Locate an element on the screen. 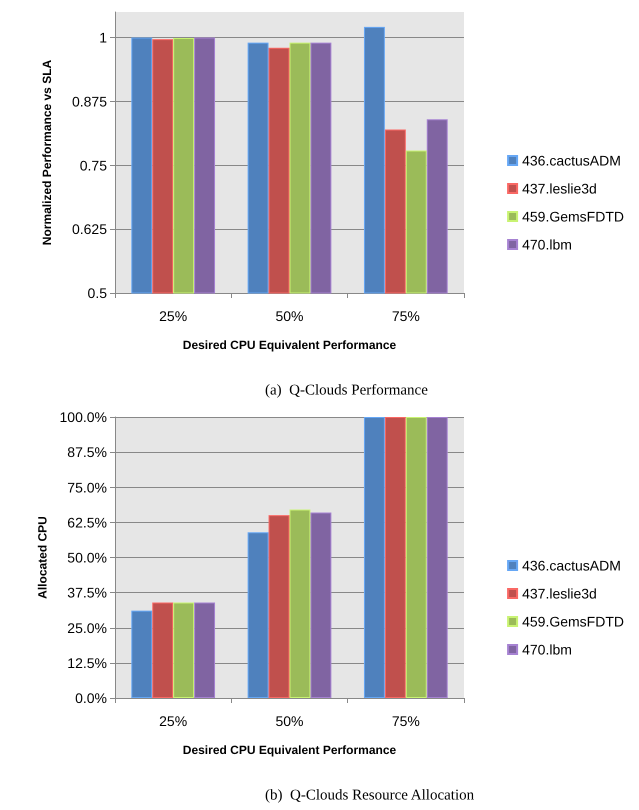 This screenshot has width=639, height=810. y-tick-label: 87.5% is located at coordinates (87, 452).